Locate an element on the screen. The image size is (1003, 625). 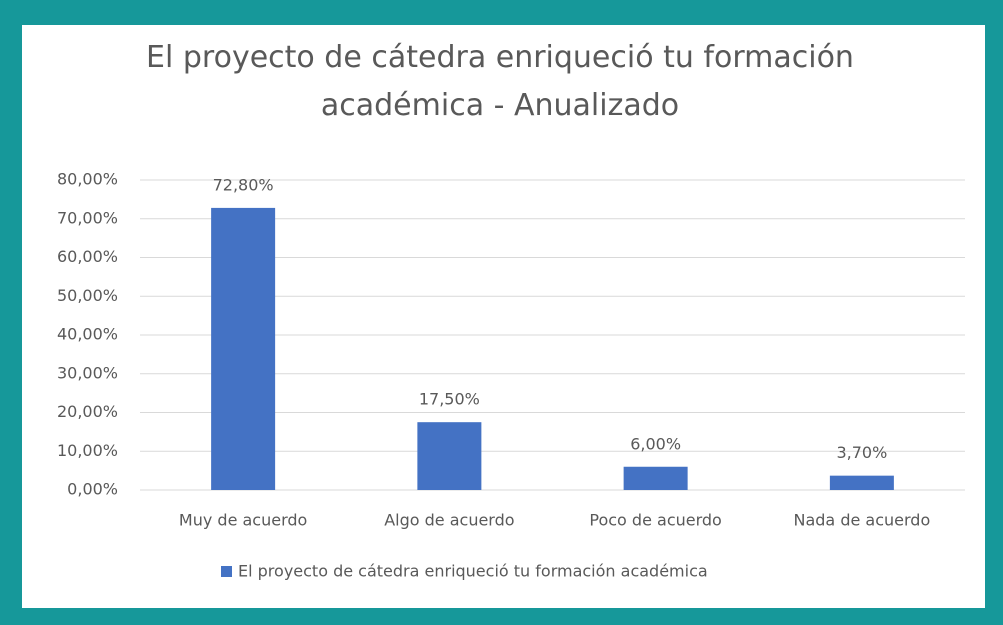
data-label: 6,00% is located at coordinates (655, 443).